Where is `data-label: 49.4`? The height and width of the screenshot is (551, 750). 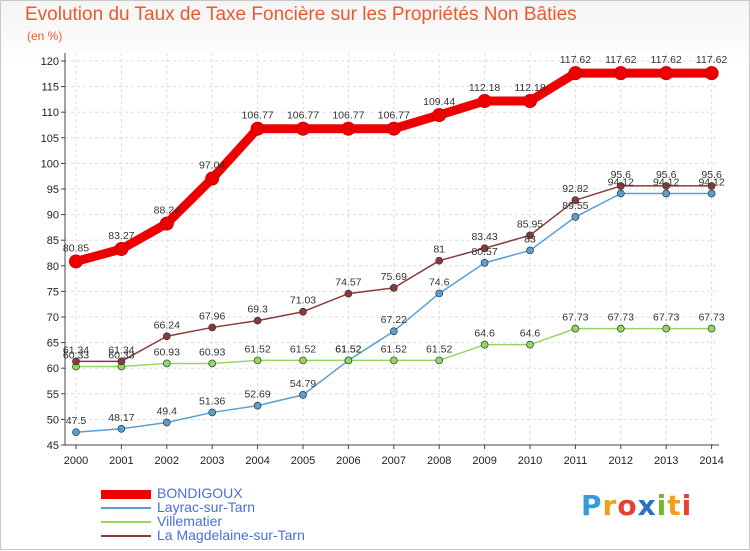
data-label: 49.4 is located at coordinates (167, 411).